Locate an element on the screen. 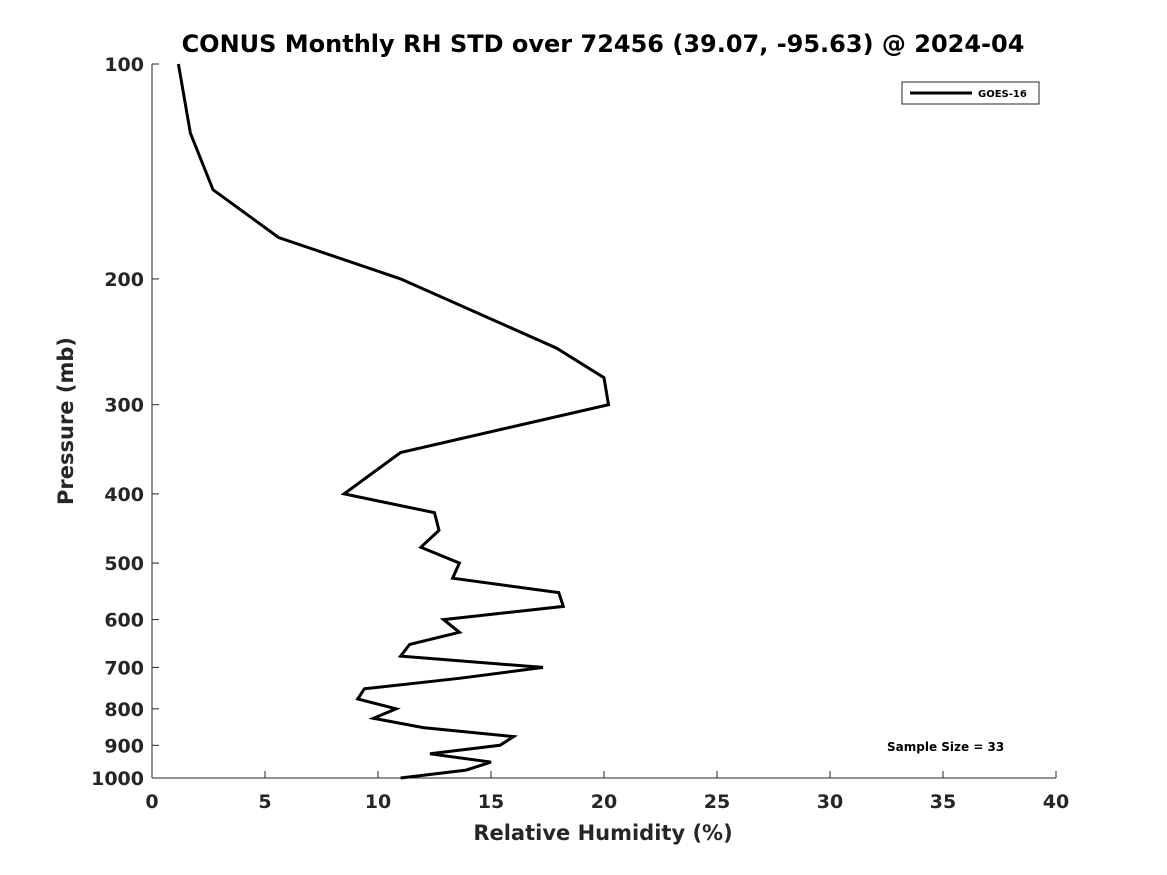 The width and height of the screenshot is (1167, 875). y-axis-ticks: 100 200 300 400 500 600 700 800 900 1000 is located at coordinates (125, 422).